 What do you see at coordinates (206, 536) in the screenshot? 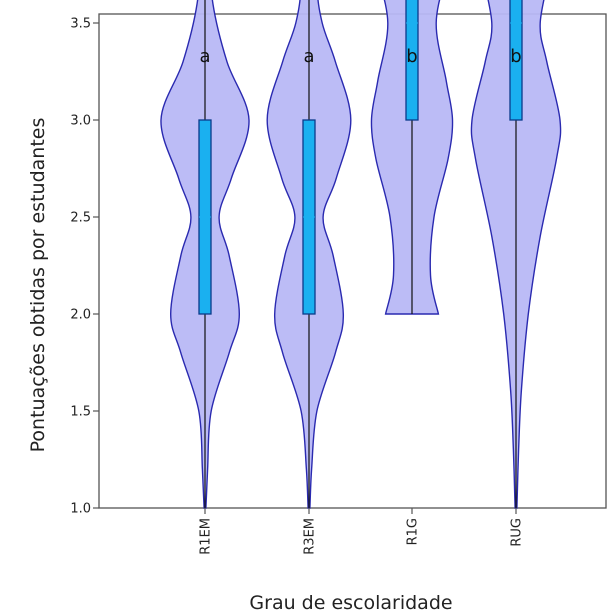
I see `x-tick-label: R1EM` at bounding box center [206, 536].